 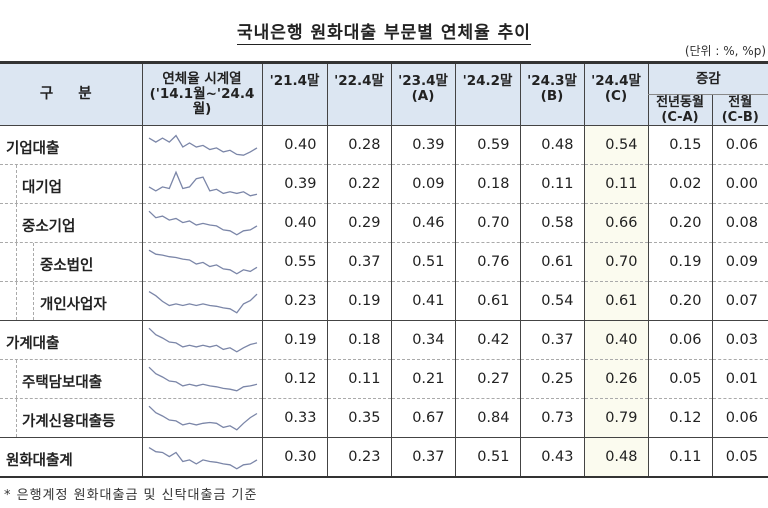 I want to click on table-row: 가계신용대출등 0.33 0.35 0.67 0.84 0.73 0.79 0.12 0.06, so click(x=384, y=418).